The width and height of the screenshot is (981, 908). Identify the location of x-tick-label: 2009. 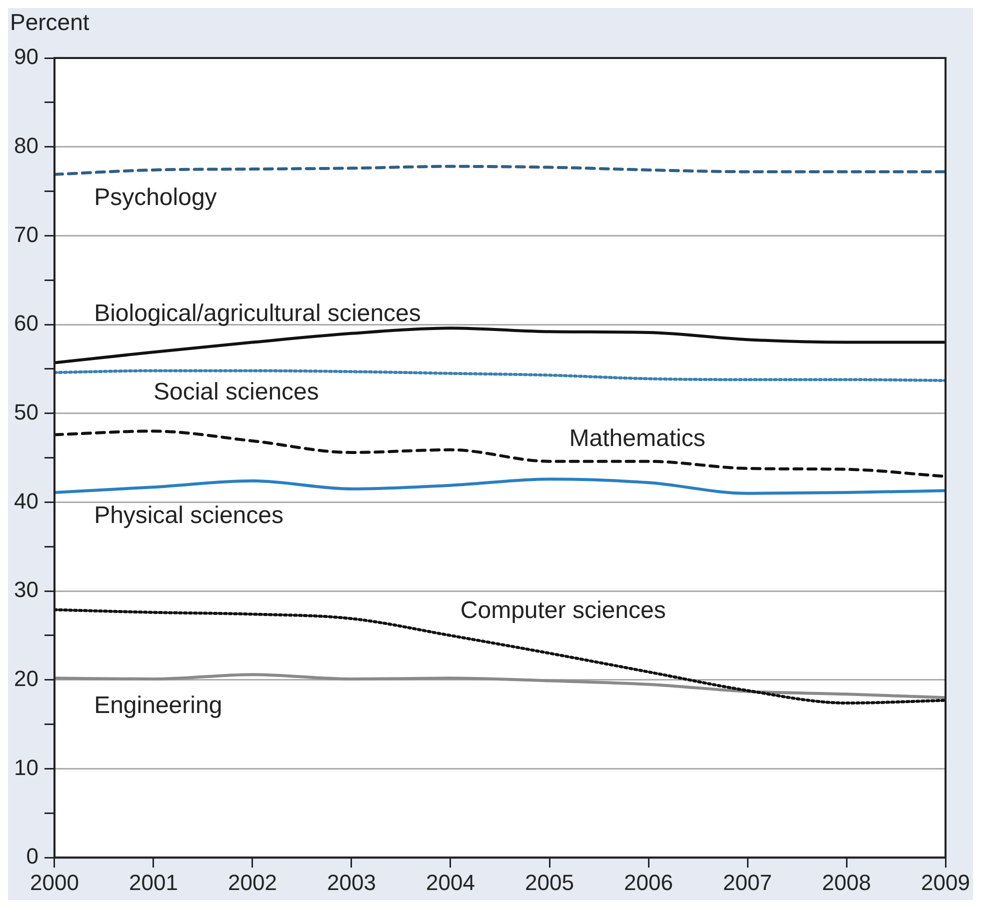
(945, 882).